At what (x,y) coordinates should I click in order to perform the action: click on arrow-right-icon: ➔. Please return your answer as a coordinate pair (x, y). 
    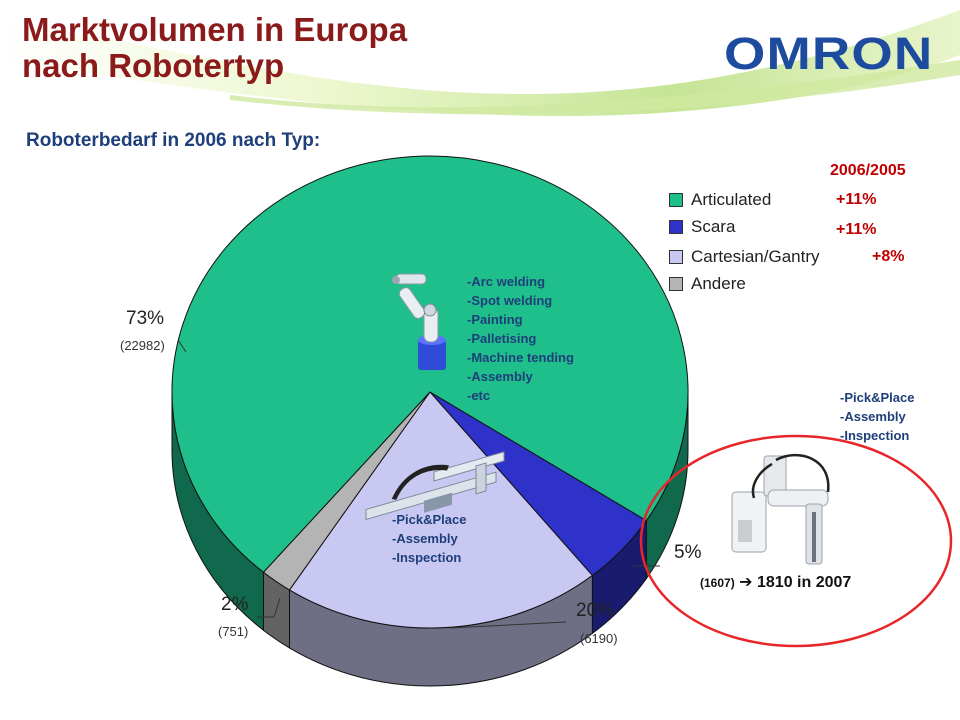
    Looking at the image, I should click on (746, 582).